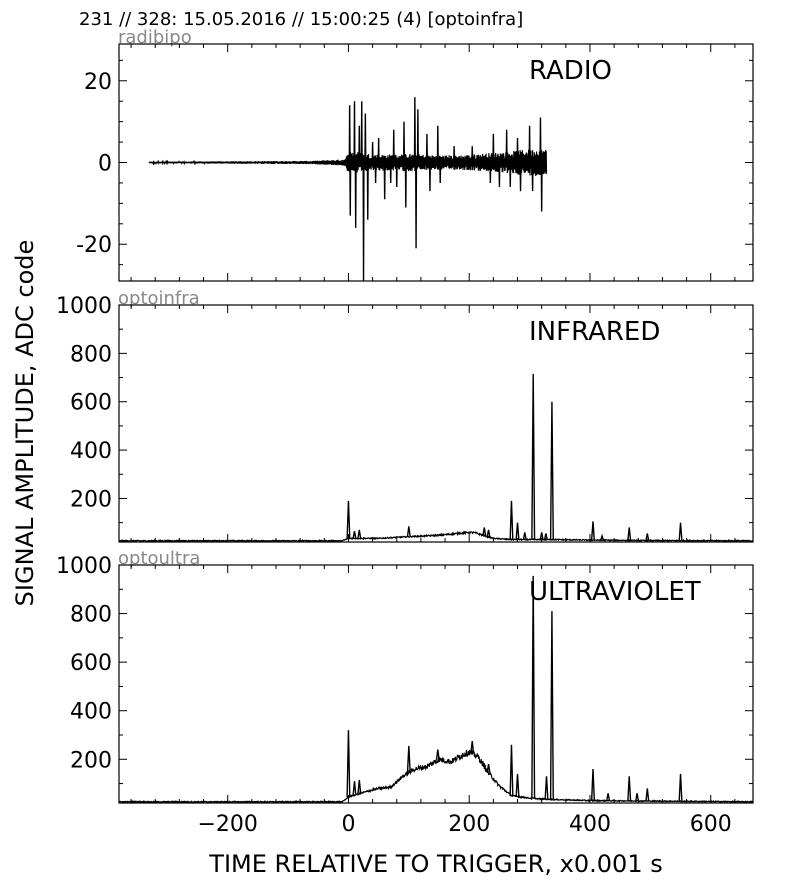  I want to click on x-tick-label: −200, so click(227, 824).